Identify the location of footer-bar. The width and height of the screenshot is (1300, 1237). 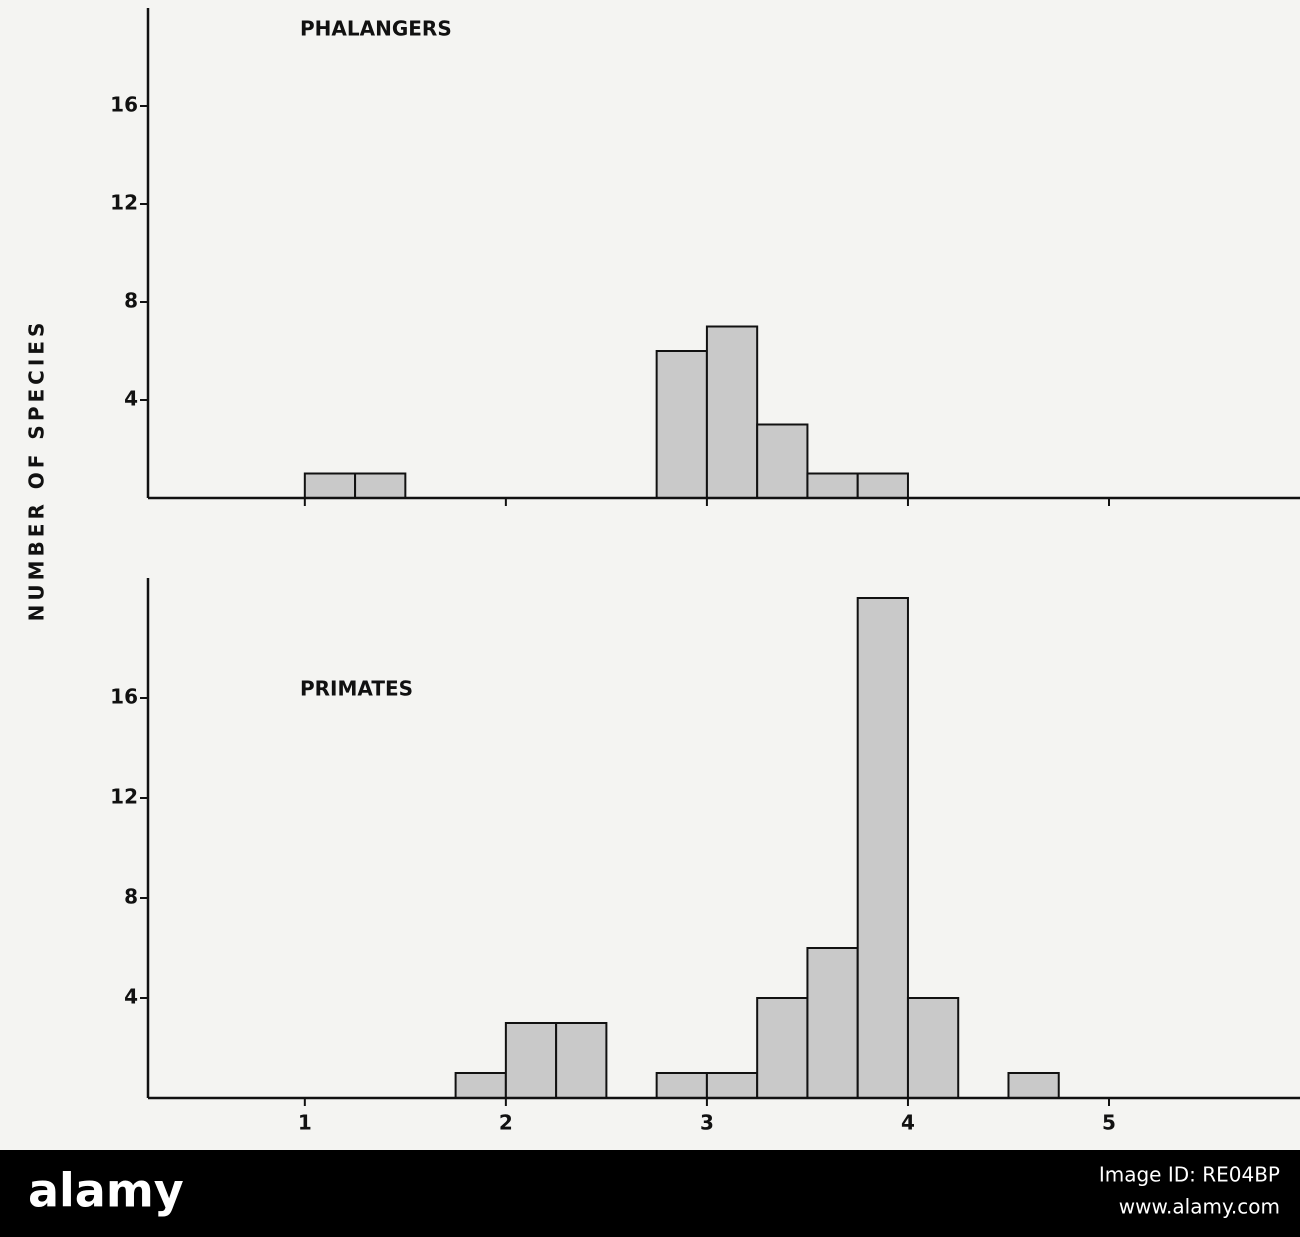
(650, 1193).